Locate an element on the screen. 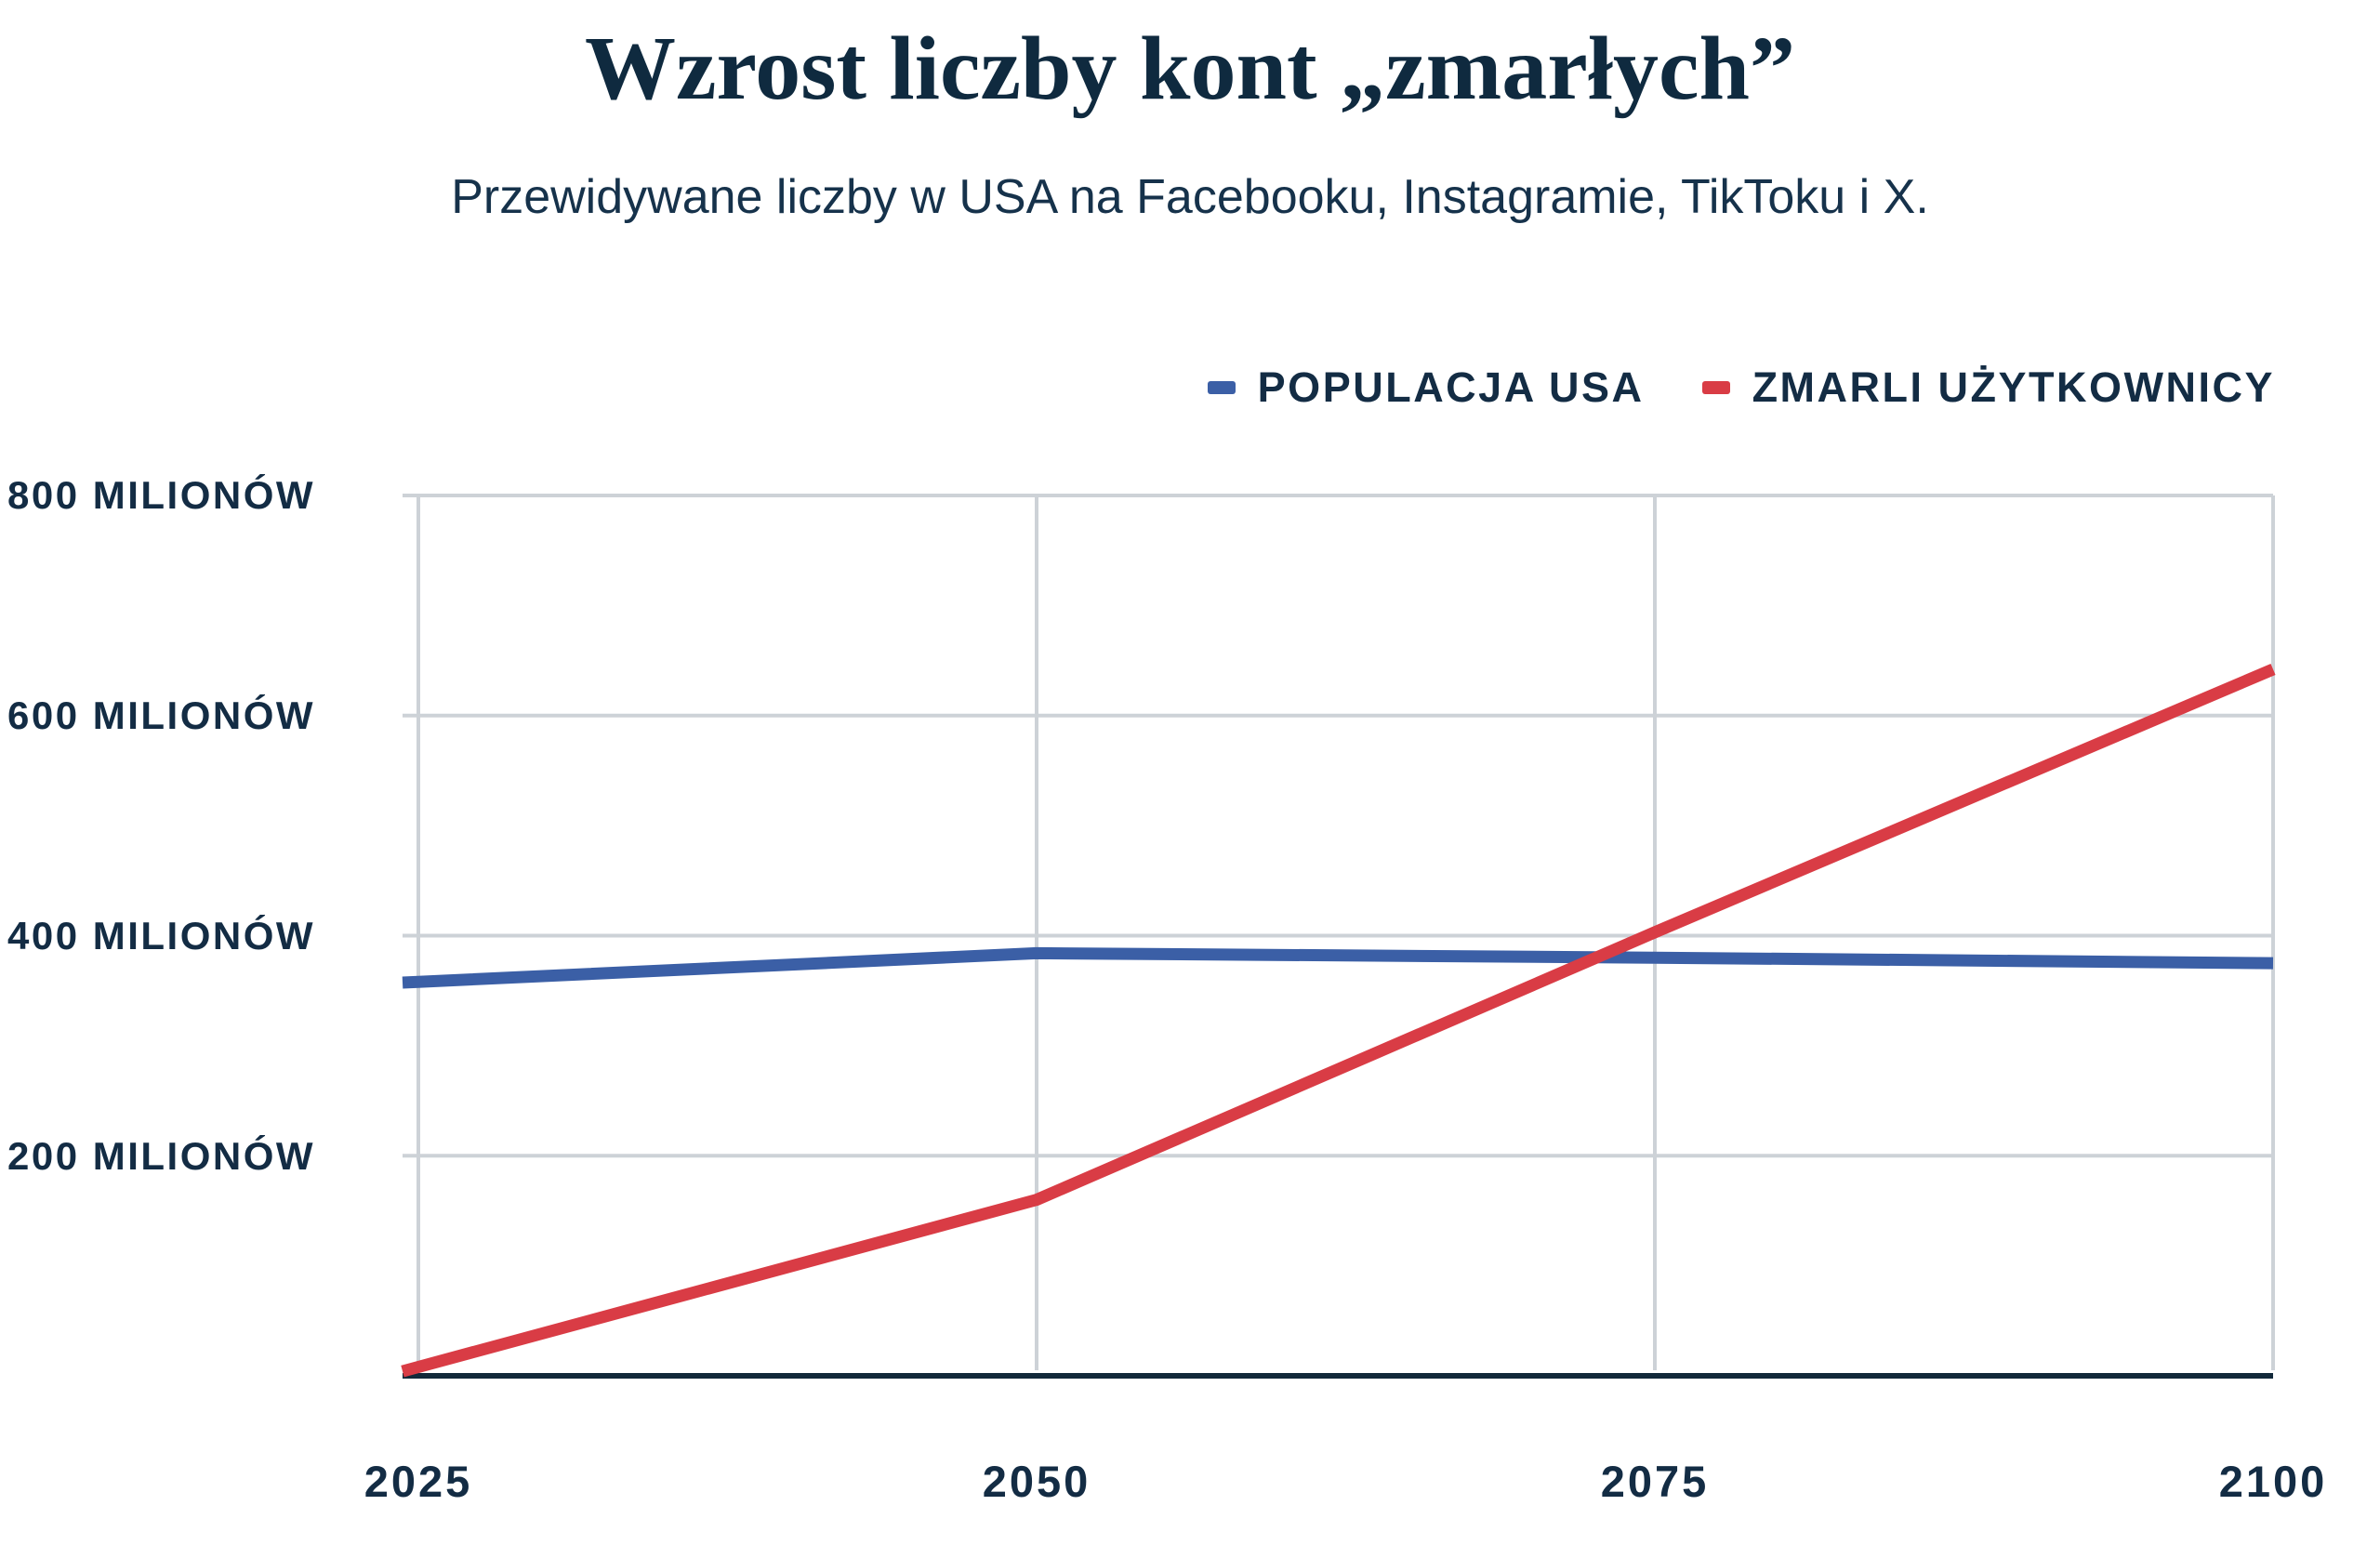 This screenshot has height=1545, width=2380. legend-label-populacja-usa: POPULACJA USA is located at coordinates (1451, 387).